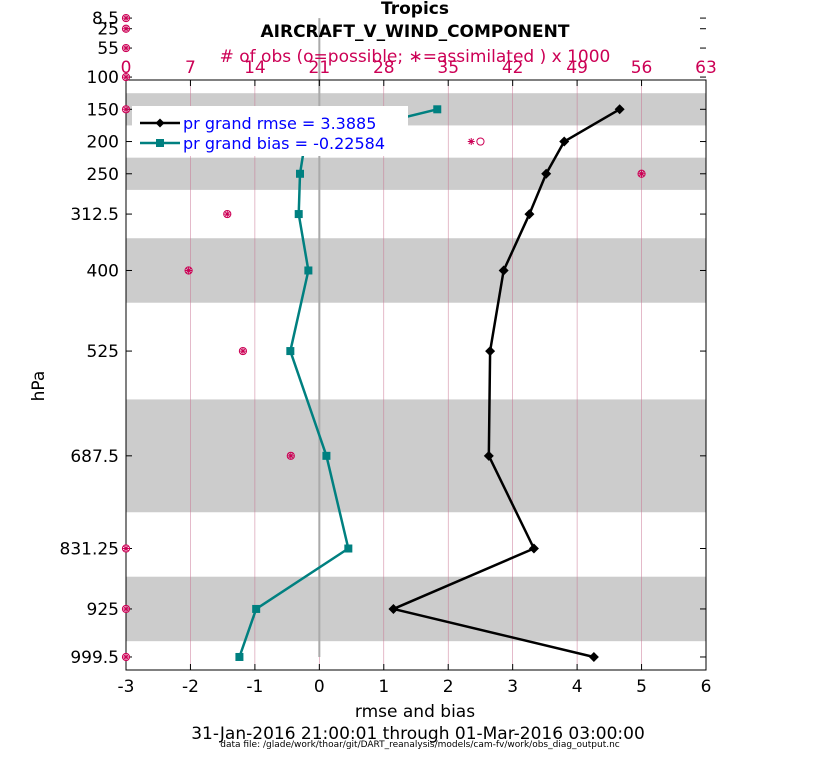 The width and height of the screenshot is (830, 760). Describe the element at coordinates (103, 143) in the screenshot. I see `y-tick-label-5: 200` at that location.